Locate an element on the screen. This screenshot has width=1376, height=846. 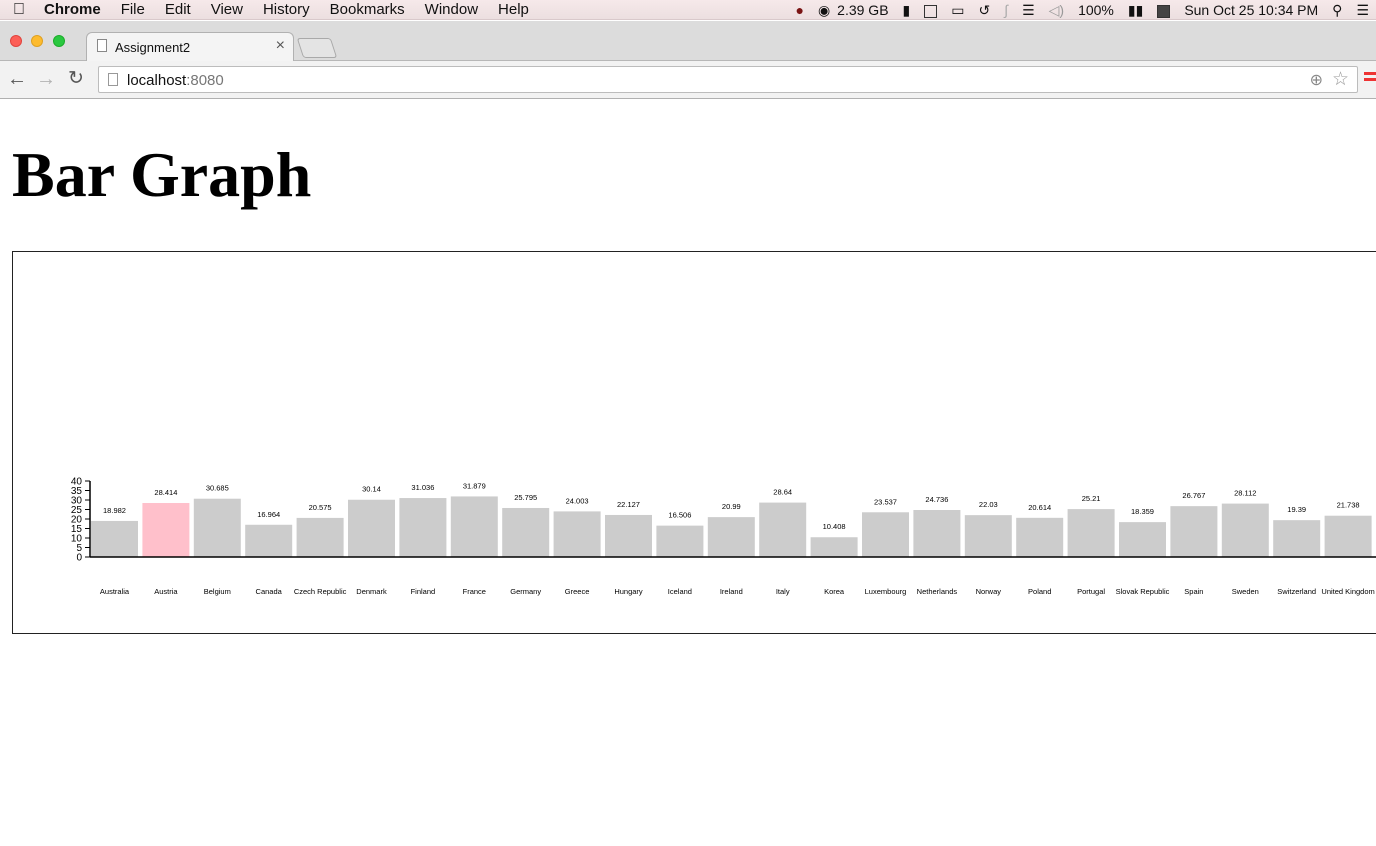
url-text: localhost:8080 is located at coordinates (175, 80).